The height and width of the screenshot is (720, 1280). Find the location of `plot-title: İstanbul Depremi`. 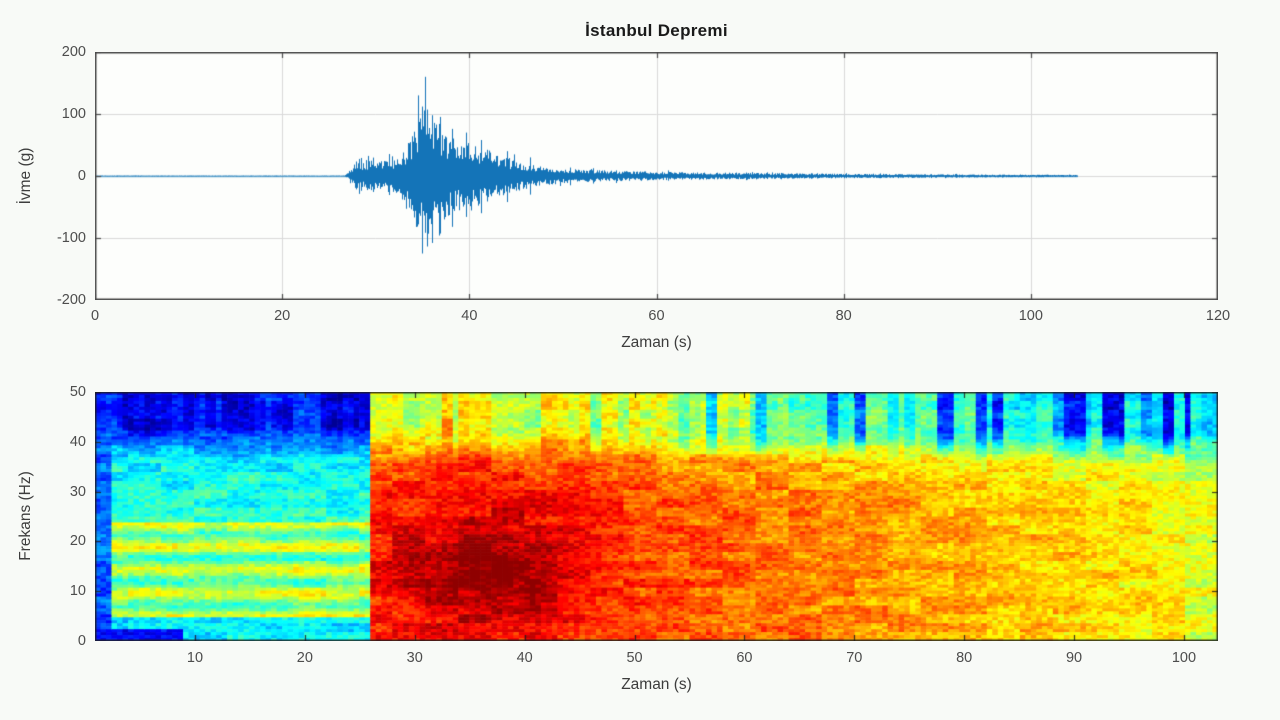

plot-title: İstanbul Depremi is located at coordinates (656, 30).